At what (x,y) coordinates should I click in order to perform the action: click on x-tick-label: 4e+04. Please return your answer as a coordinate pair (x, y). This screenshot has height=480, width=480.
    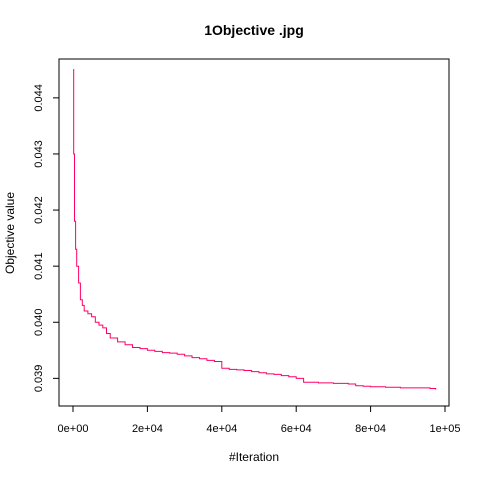
    Looking at the image, I should click on (221, 429).